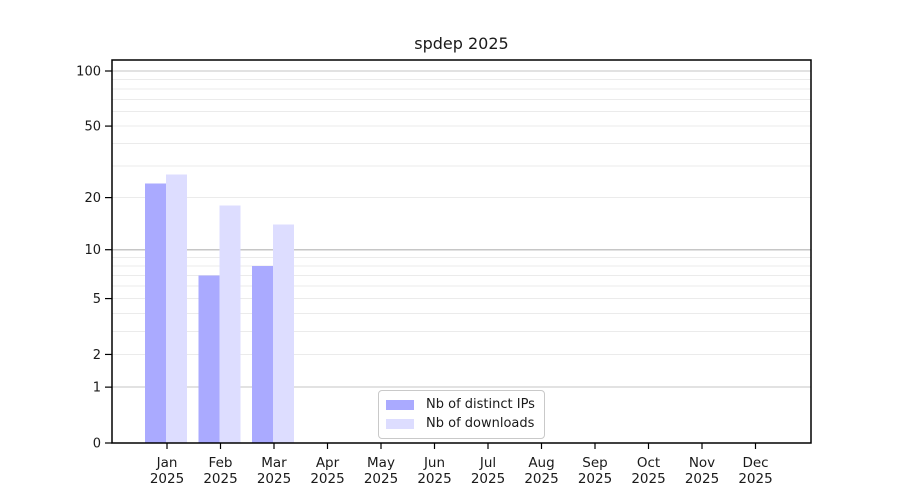 The width and height of the screenshot is (900, 500). Describe the element at coordinates (209, 359) in the screenshot. I see `bar-feb-distinct-ips` at that location.